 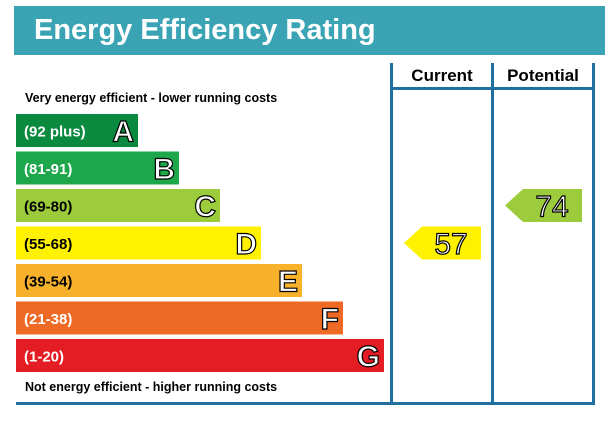 What do you see at coordinates (123, 132) in the screenshot?
I see `band-letter-a: A` at bounding box center [123, 132].